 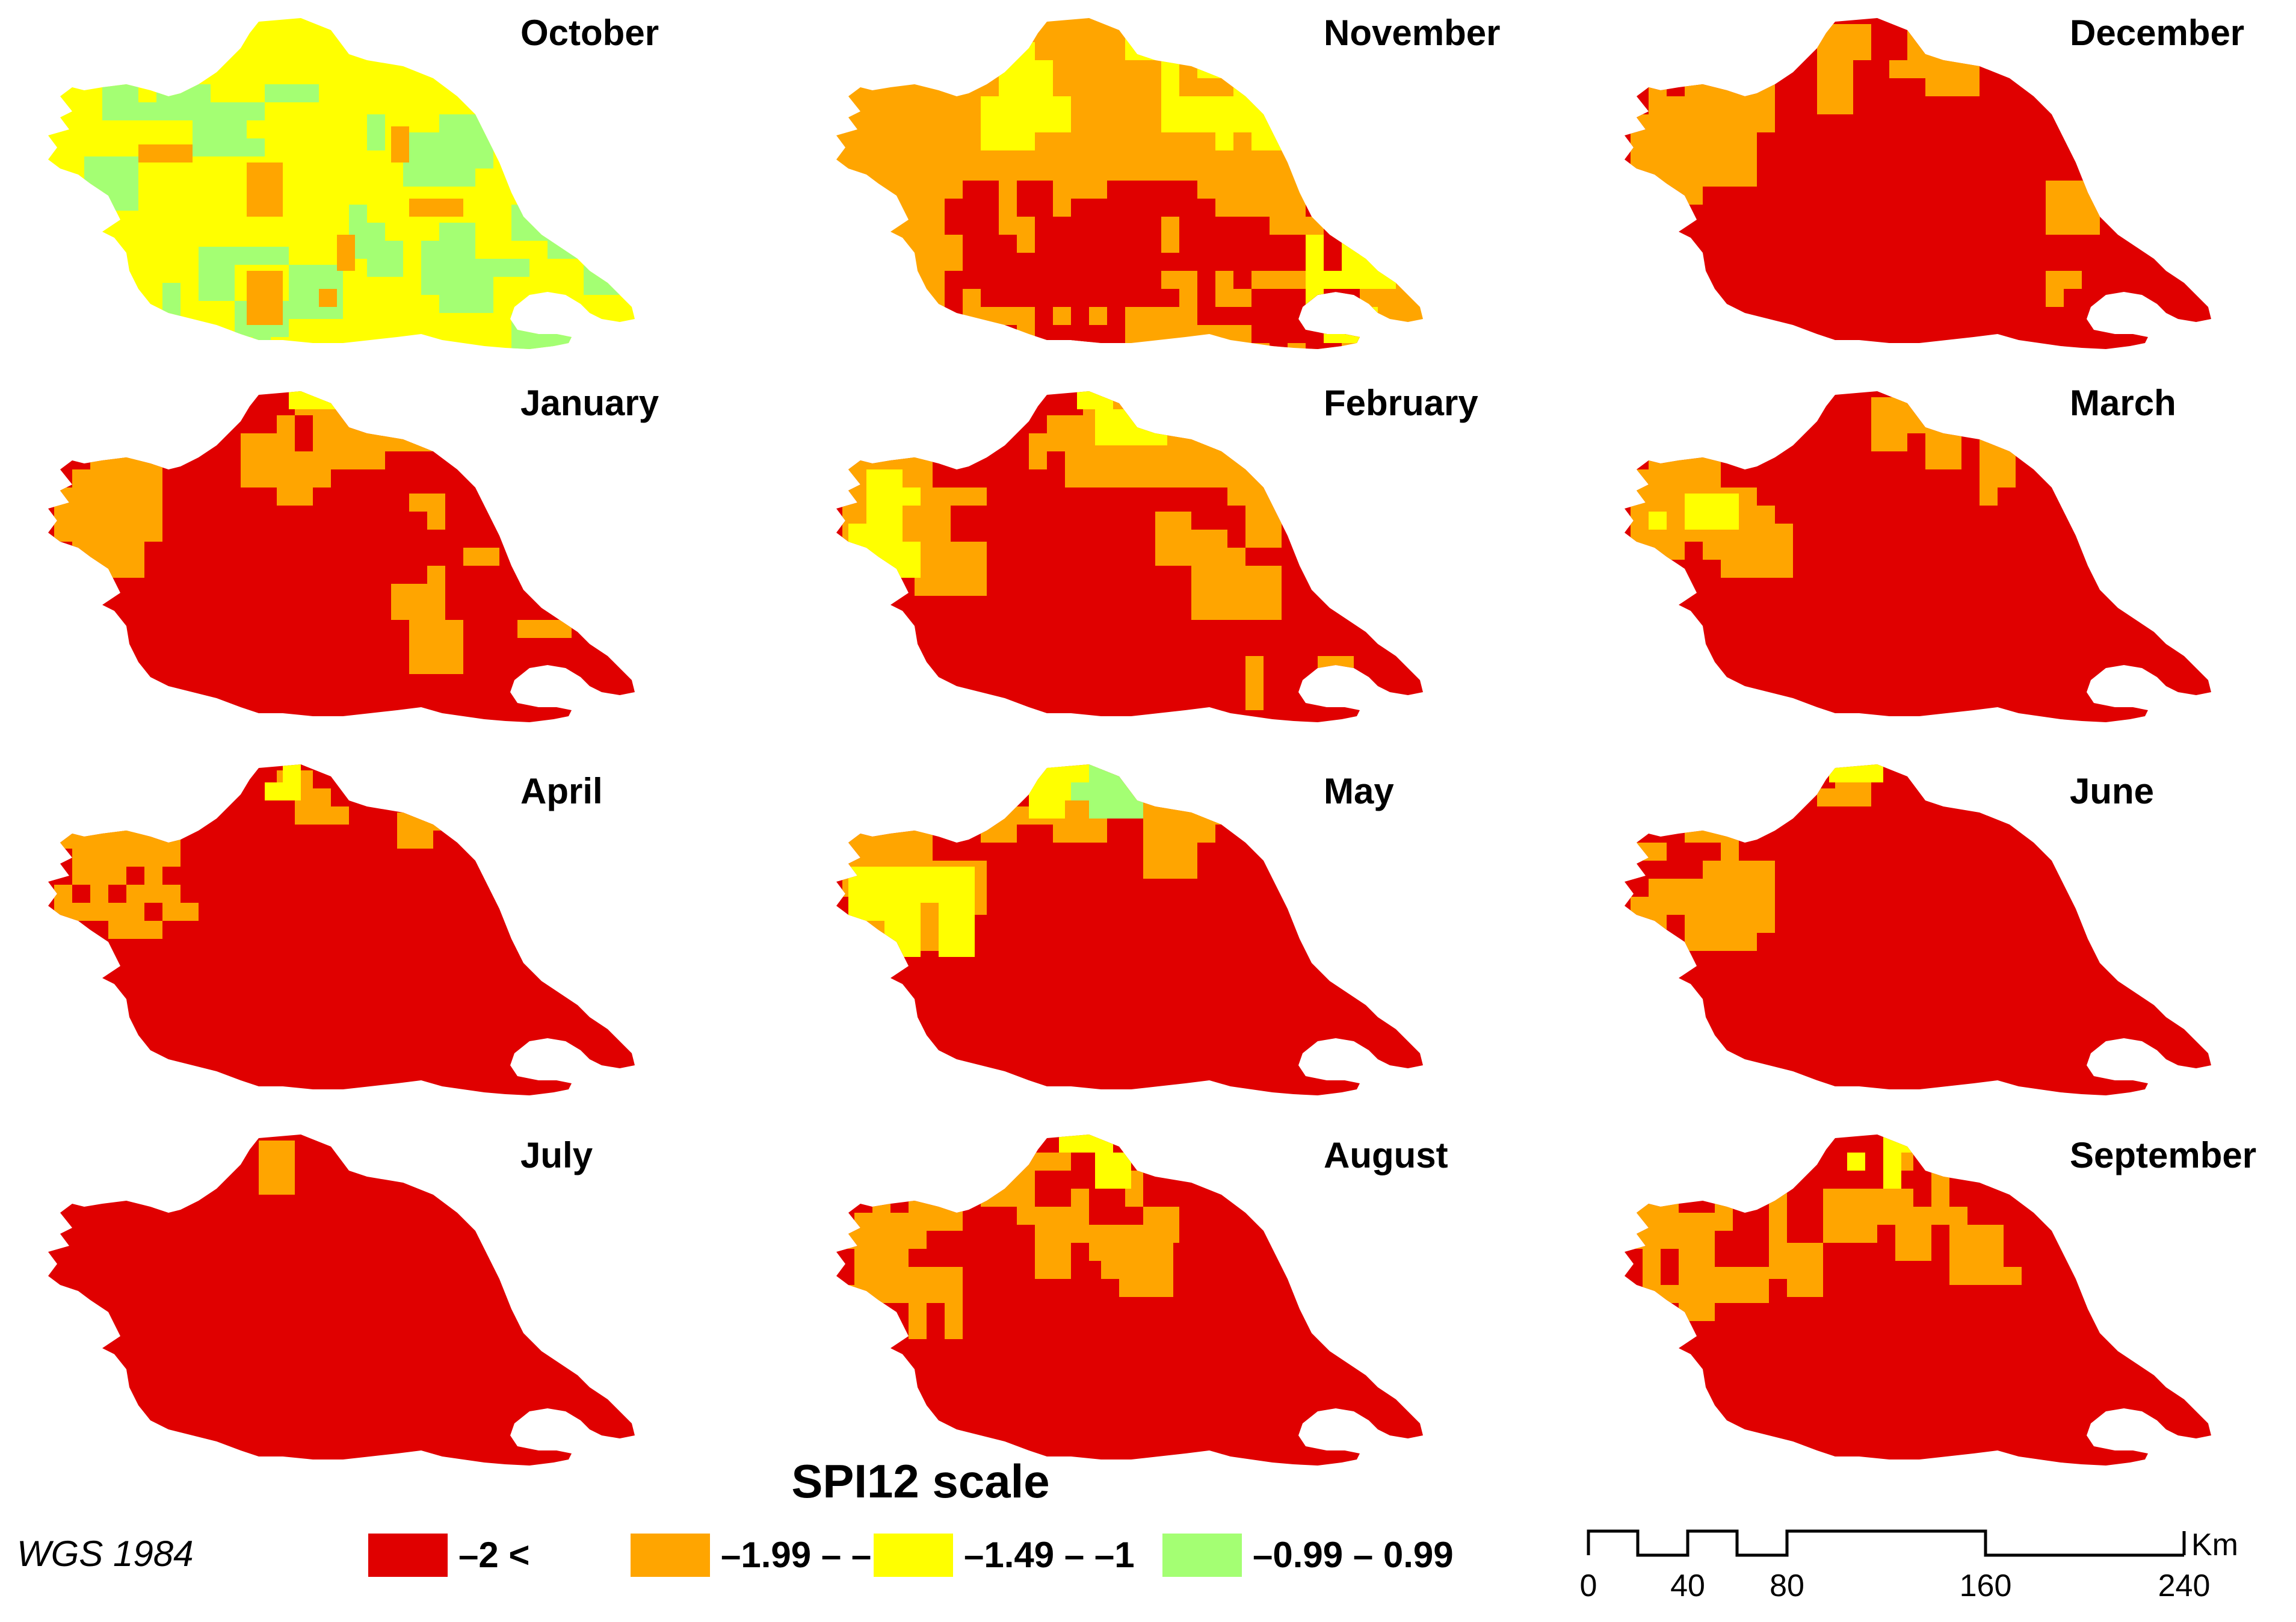 I want to click on month-map-september: September, so click(x=1940, y=1300).